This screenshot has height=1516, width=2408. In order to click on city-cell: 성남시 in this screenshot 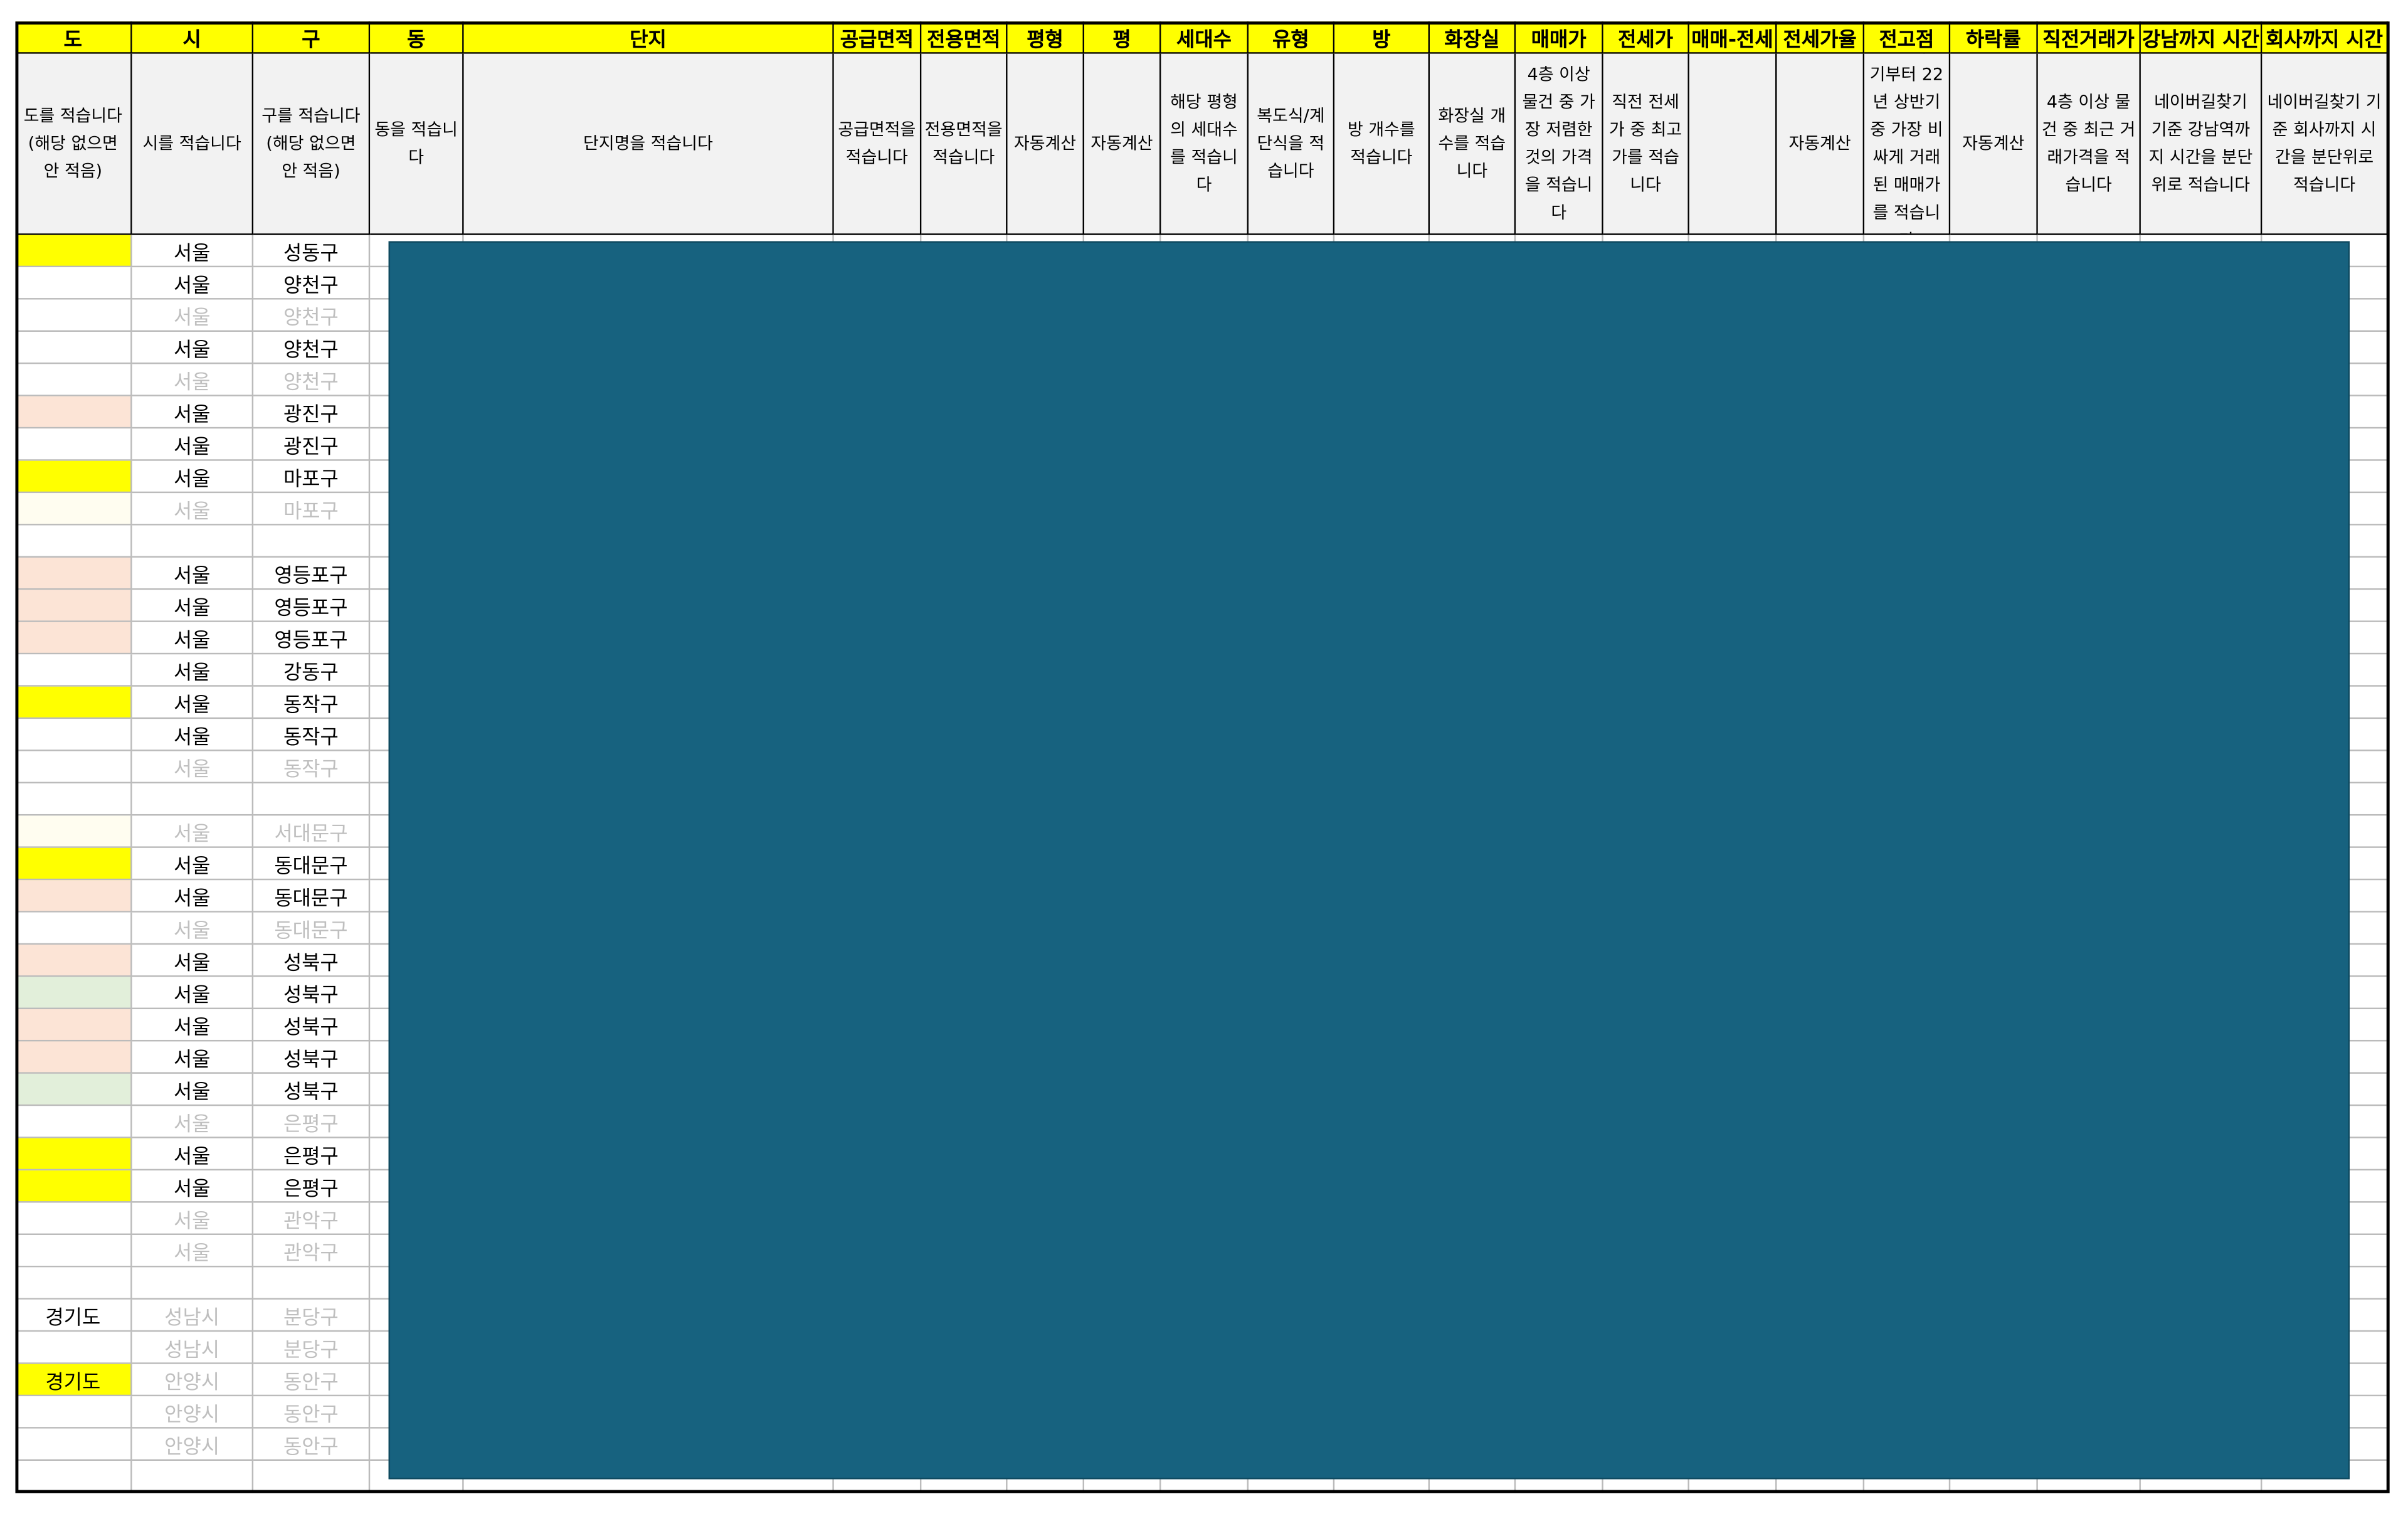, I will do `click(193, 1315)`.